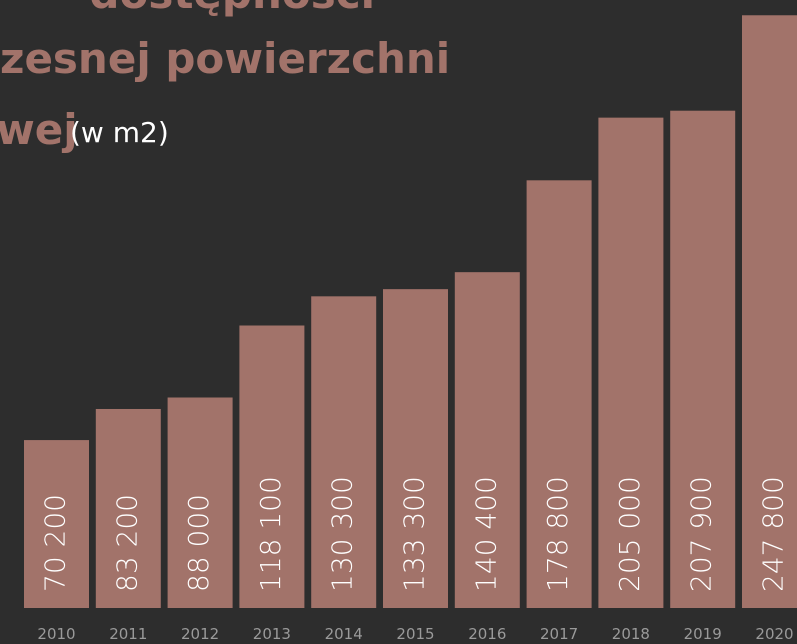 The image size is (797, 644). I want to click on value-label: 70 200, so click(55, 543).